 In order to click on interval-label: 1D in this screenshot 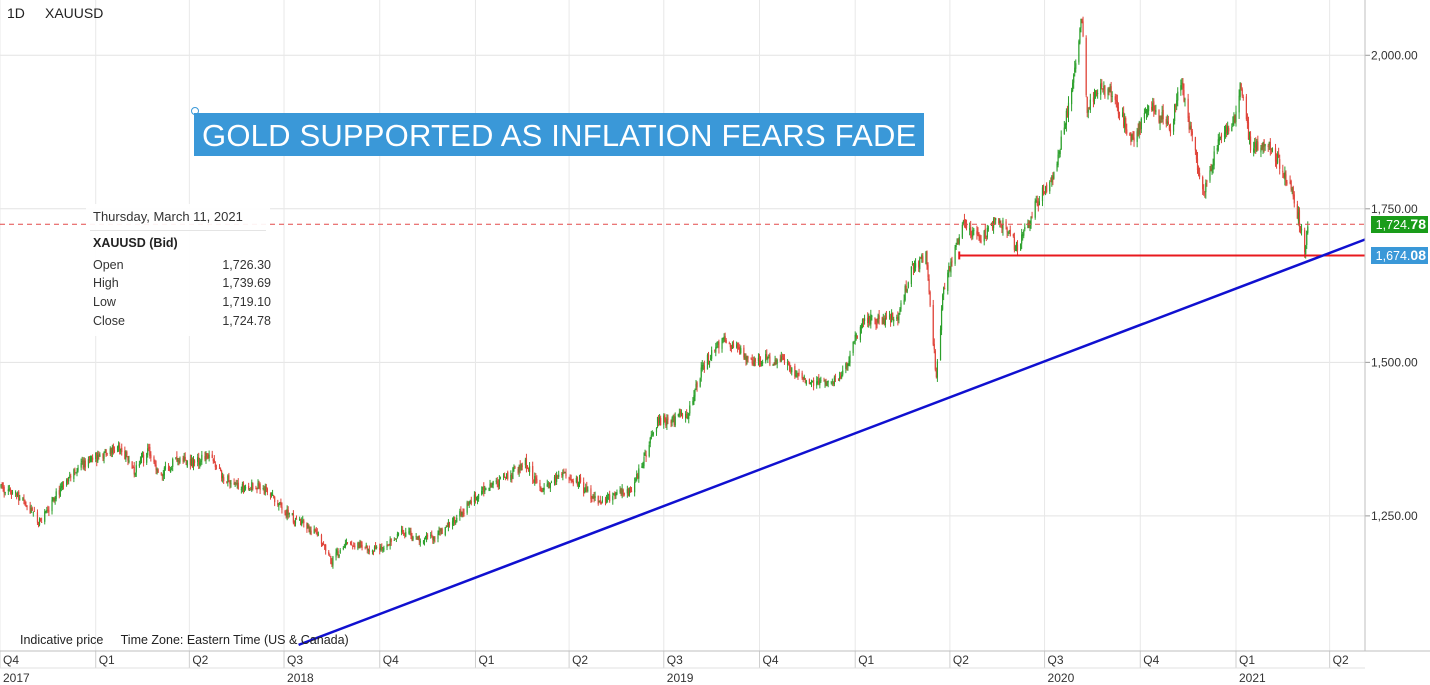, I will do `click(16, 13)`.